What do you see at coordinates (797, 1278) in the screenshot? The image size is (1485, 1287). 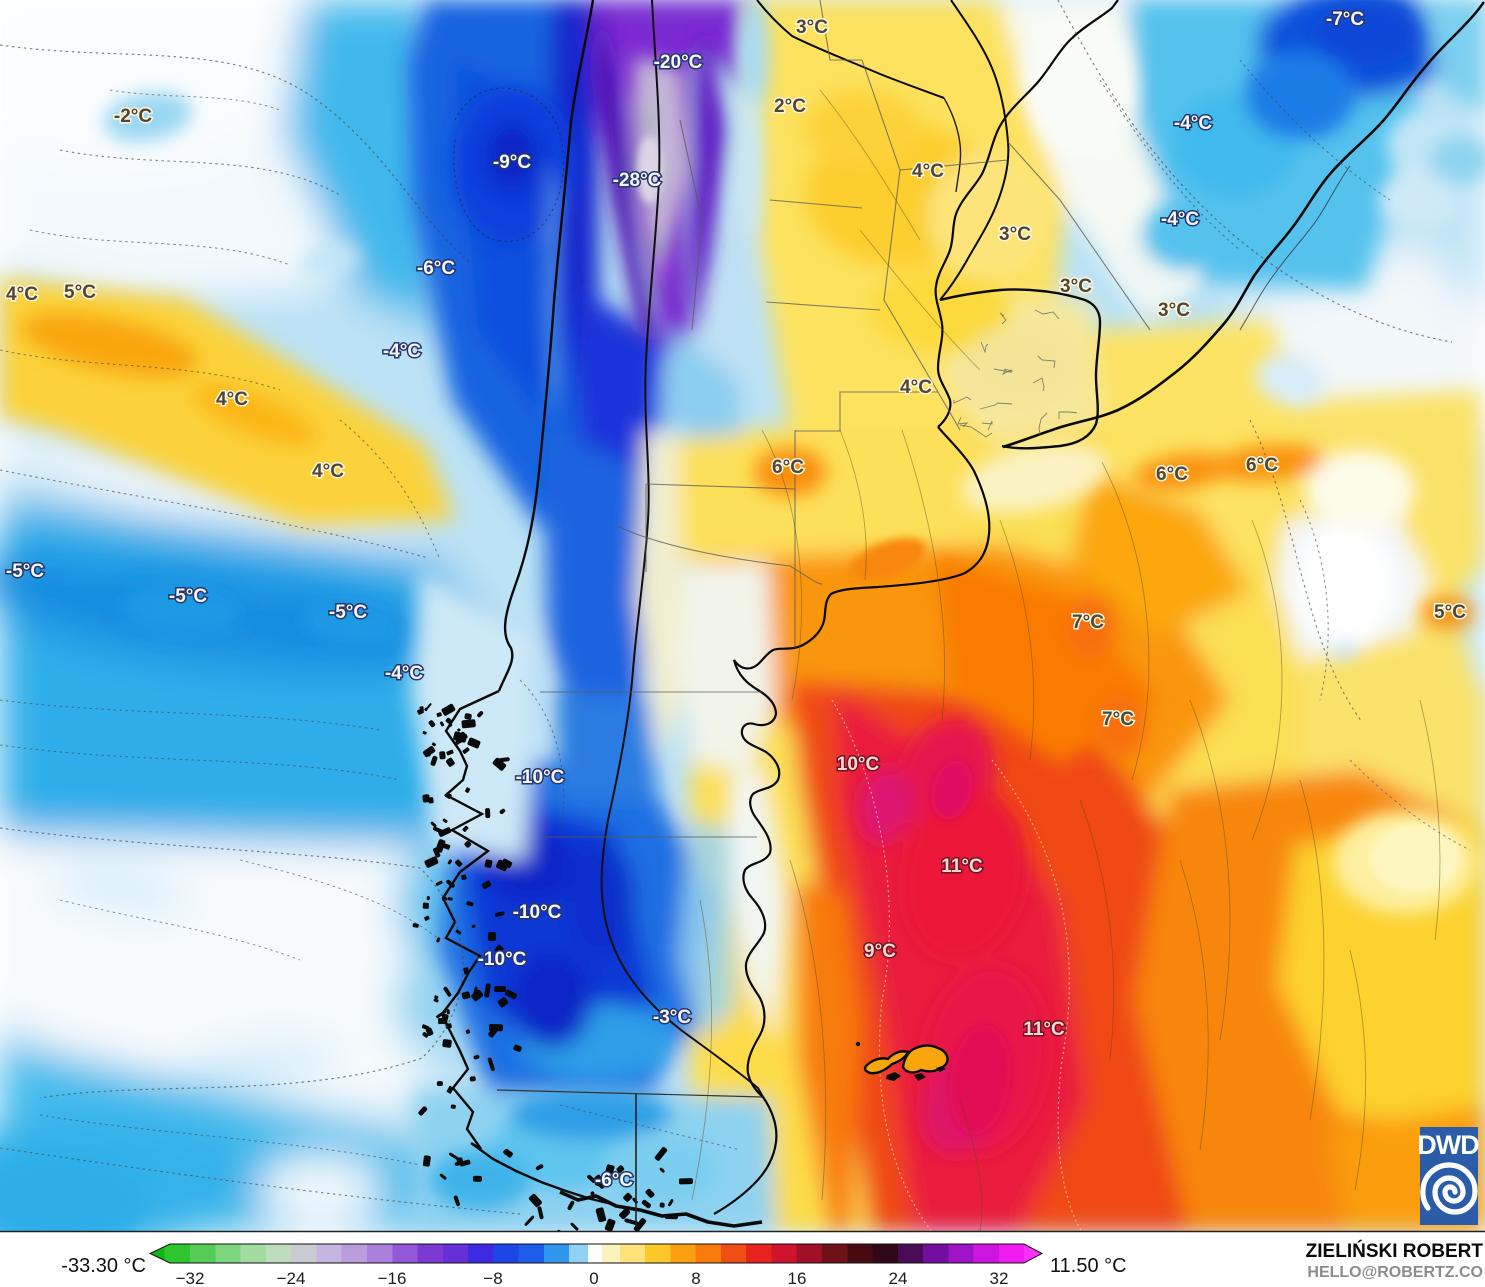 I see `svg-text: 16` at bounding box center [797, 1278].